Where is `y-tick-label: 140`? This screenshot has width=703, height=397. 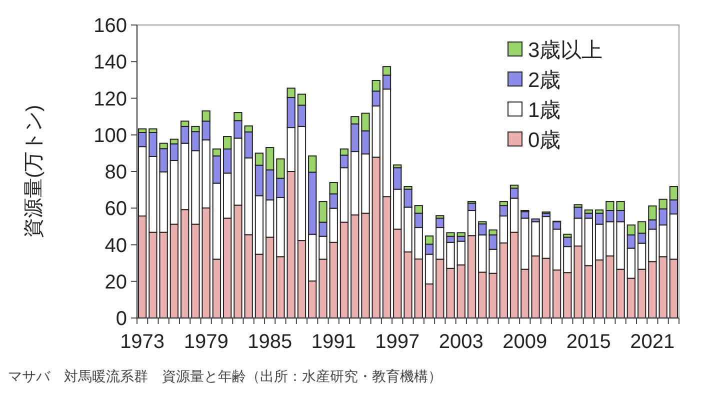 y-tick-label: 140 is located at coordinates (110, 63).